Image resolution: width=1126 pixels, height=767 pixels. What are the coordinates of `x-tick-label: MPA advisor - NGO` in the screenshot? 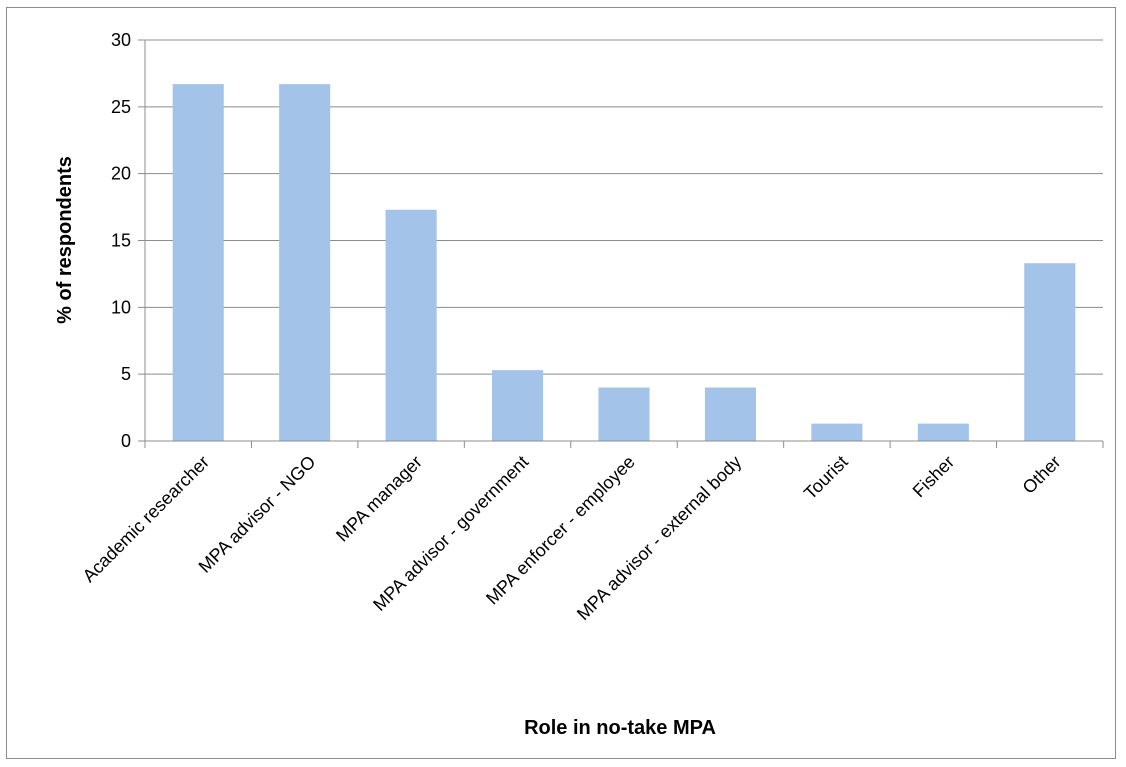 It's located at (257, 514).